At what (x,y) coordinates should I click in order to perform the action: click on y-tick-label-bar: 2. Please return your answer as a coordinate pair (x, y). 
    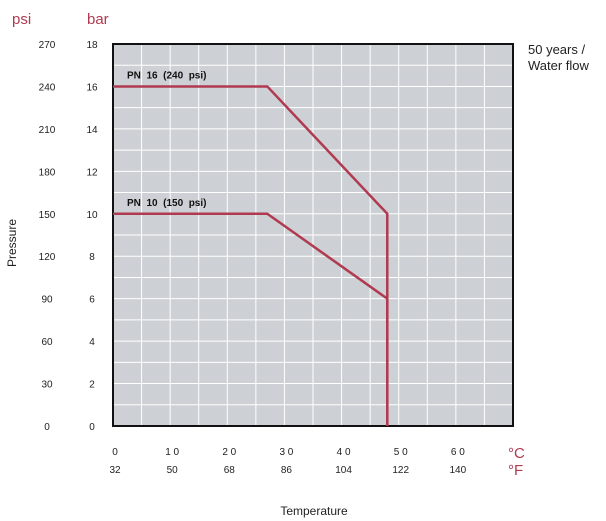
    Looking at the image, I should click on (92, 385).